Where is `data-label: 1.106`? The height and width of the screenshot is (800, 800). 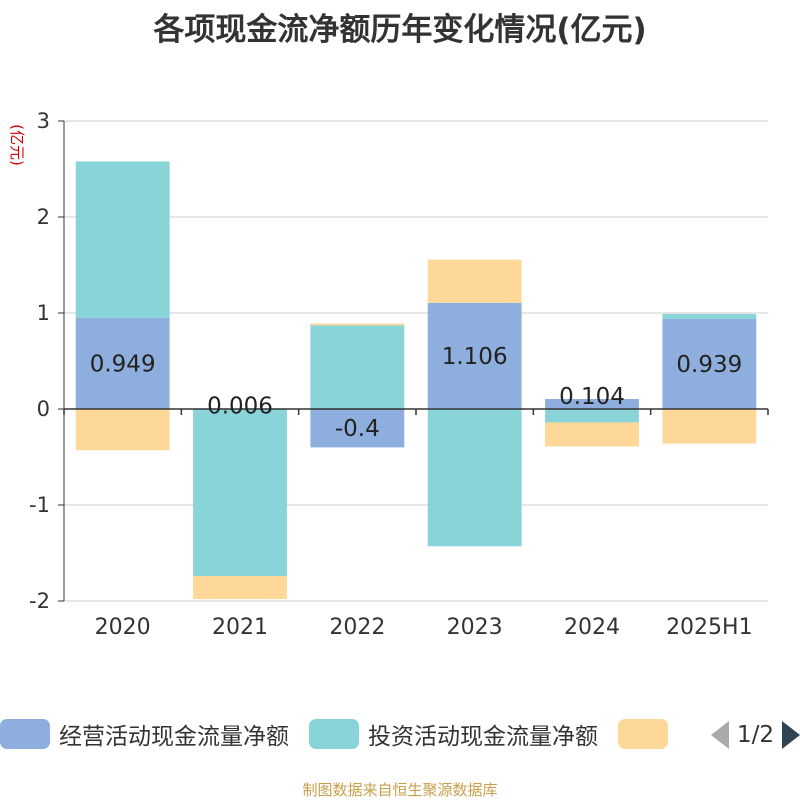
data-label: 1.106 is located at coordinates (475, 357).